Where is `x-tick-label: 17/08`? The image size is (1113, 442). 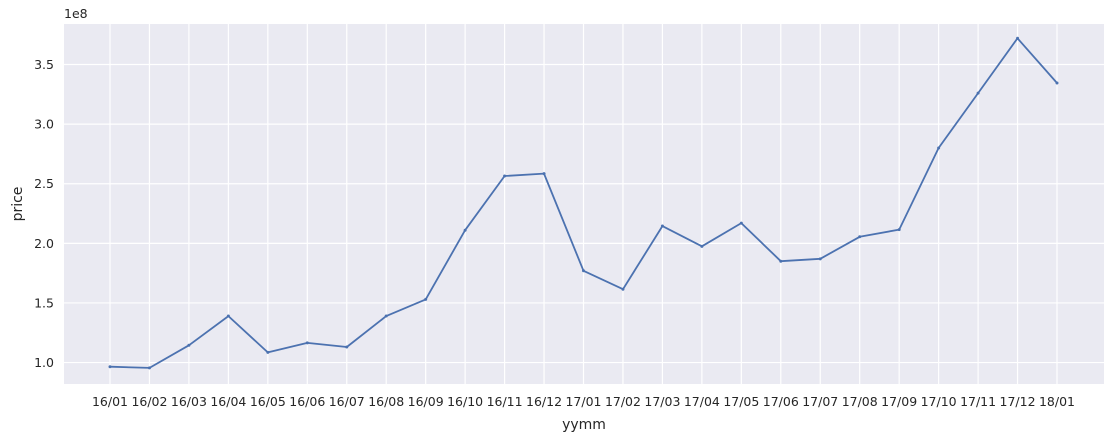 x-tick-label: 17/08 is located at coordinates (860, 401).